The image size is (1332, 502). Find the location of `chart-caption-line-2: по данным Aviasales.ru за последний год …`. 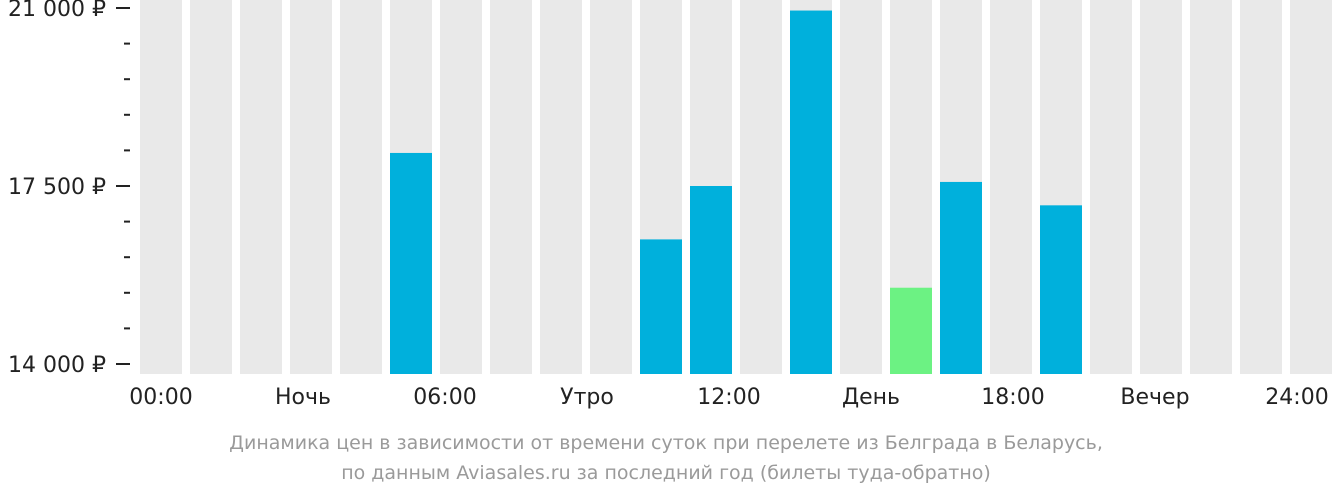

chart-caption-line-2: по данным Aviasales.ru за последний год … is located at coordinates (666, 473).